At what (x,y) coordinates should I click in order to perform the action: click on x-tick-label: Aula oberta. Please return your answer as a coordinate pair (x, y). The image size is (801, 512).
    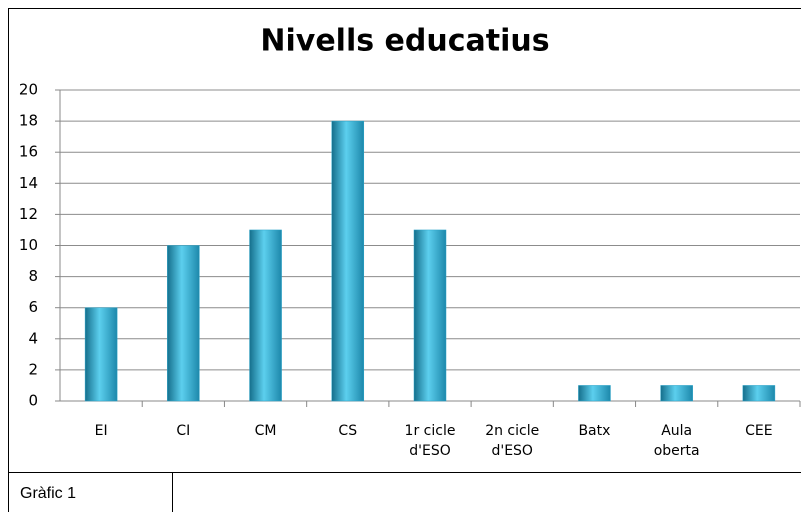
    Looking at the image, I should click on (676, 441).